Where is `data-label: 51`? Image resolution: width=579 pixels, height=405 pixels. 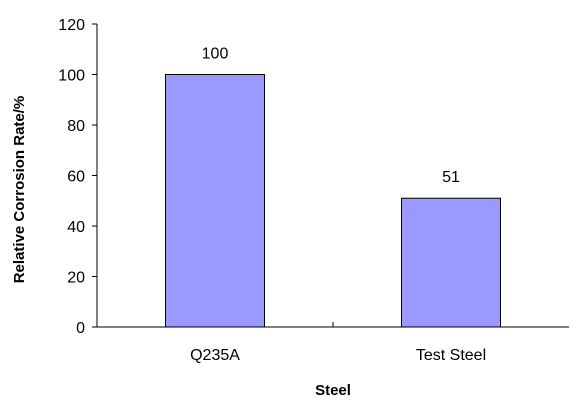
data-label: 51 is located at coordinates (451, 177).